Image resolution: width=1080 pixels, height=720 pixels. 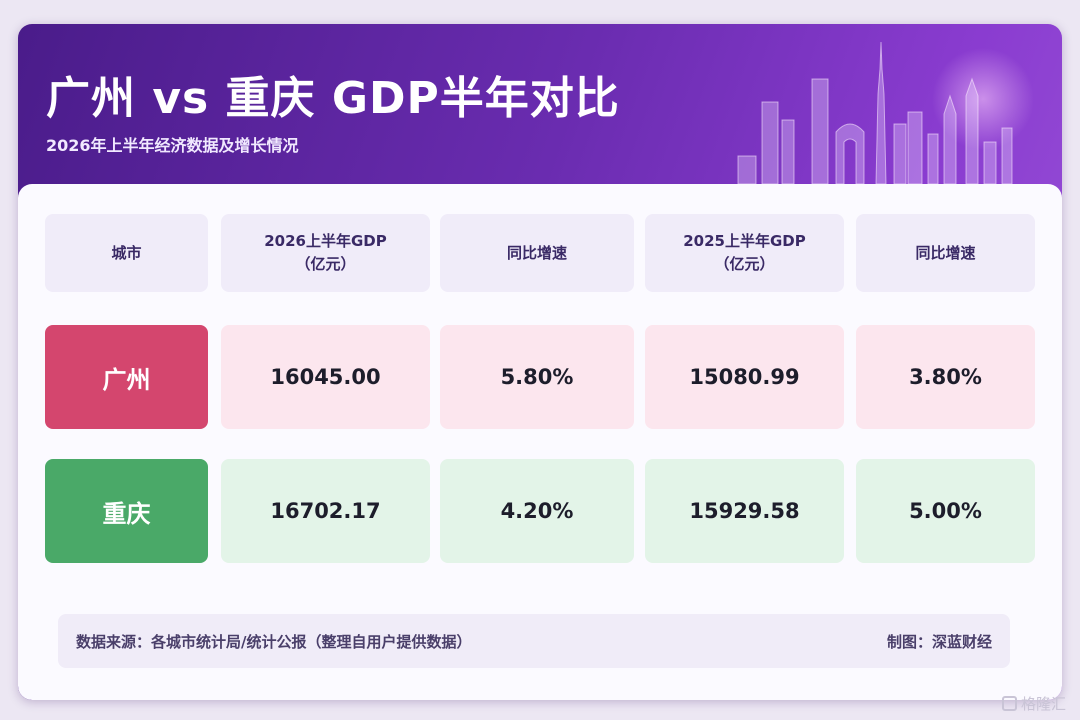 What do you see at coordinates (744, 253) in the screenshot?
I see `column-header-gdp-2025: 2025上半年GDP （亿元）` at bounding box center [744, 253].